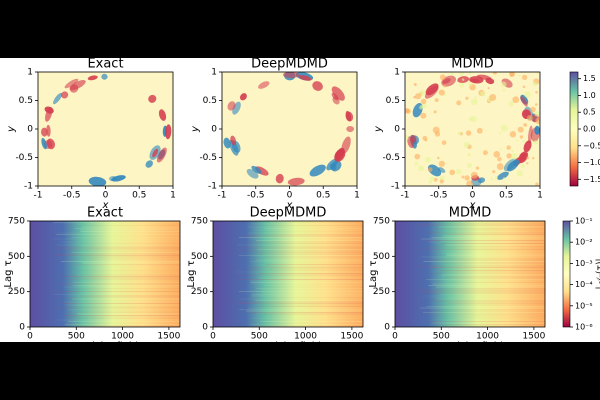  I want to click on x-tick-label: 0, so click(30, 337).